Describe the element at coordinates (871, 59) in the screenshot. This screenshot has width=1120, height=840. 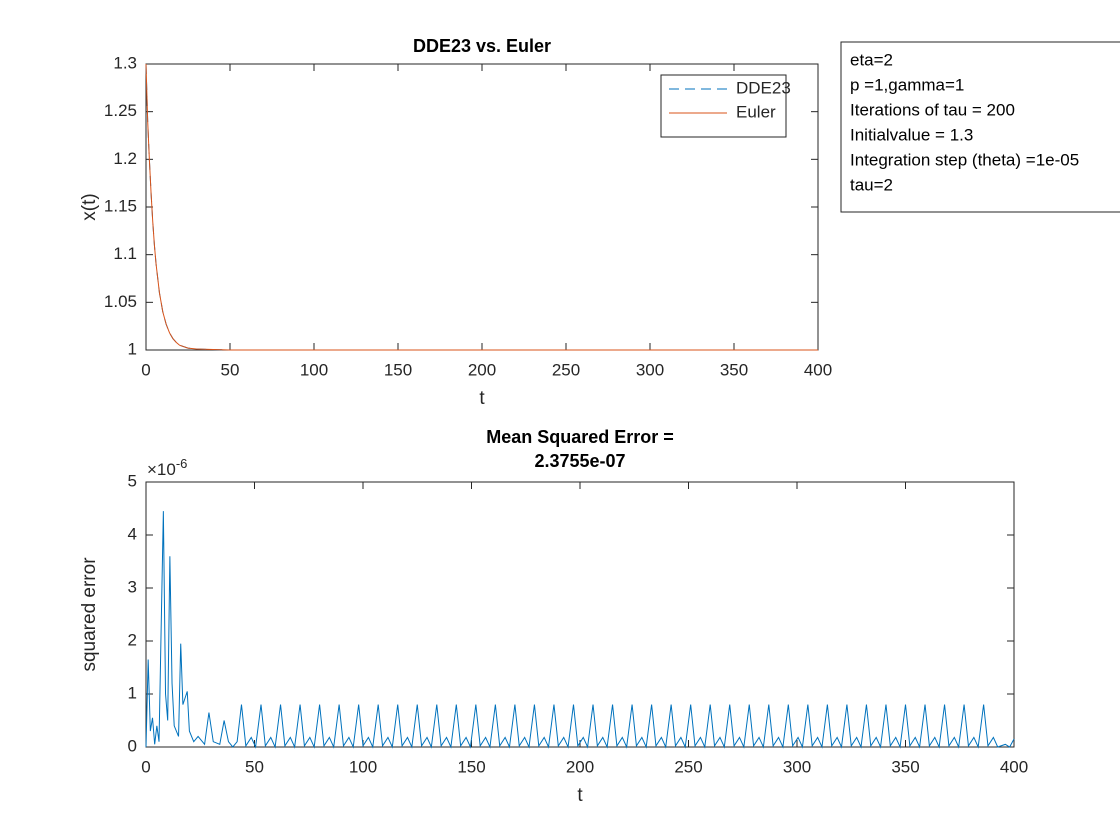
I see `annotation-line: eta=2` at that location.